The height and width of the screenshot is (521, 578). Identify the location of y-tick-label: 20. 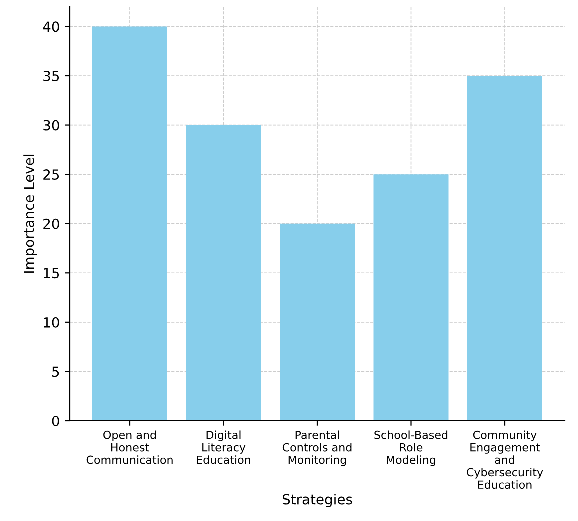
(52, 224).